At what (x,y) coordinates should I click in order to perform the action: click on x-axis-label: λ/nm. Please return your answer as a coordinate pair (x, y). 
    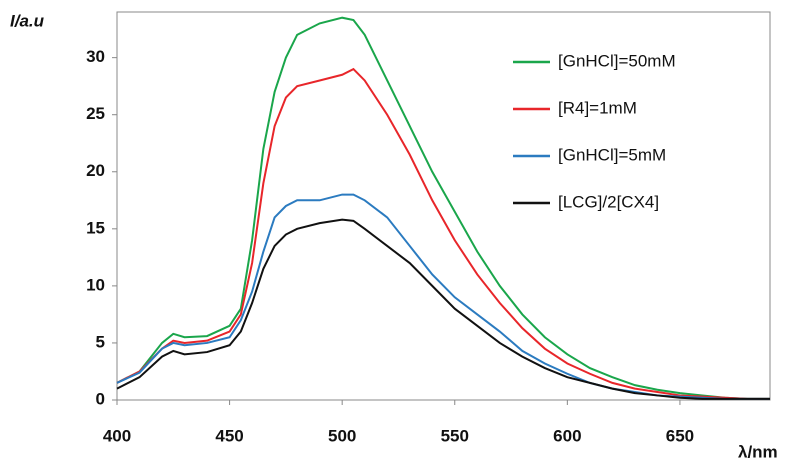
    Looking at the image, I should click on (758, 451).